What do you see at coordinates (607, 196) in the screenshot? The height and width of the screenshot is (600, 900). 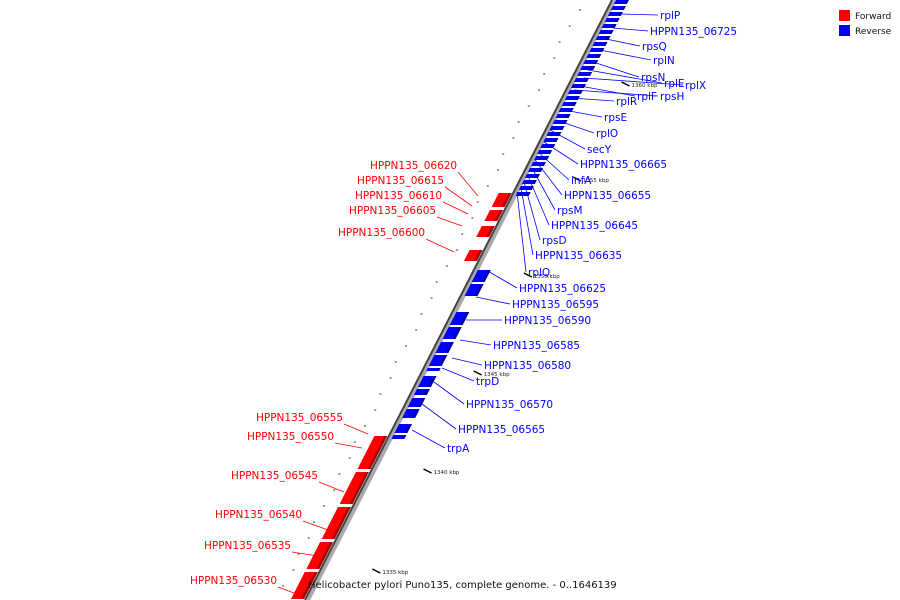 I see `reverse-gene-label: HPPN135_06655` at bounding box center [607, 196].